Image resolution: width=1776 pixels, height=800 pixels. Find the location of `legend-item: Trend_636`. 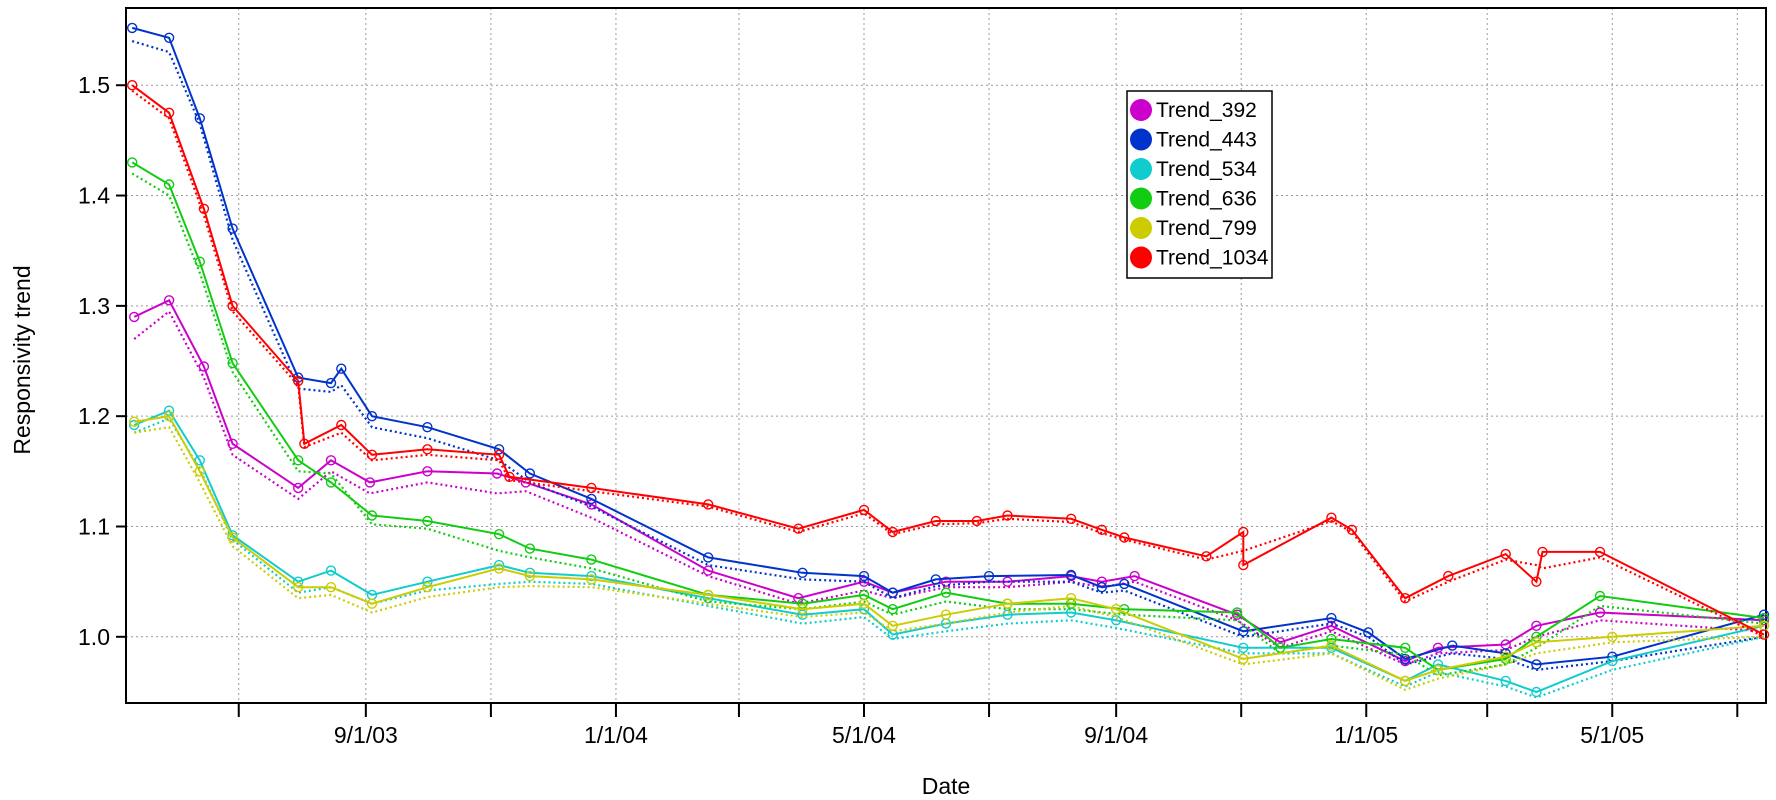

legend-item: Trend_636 is located at coordinates (1193, 199).